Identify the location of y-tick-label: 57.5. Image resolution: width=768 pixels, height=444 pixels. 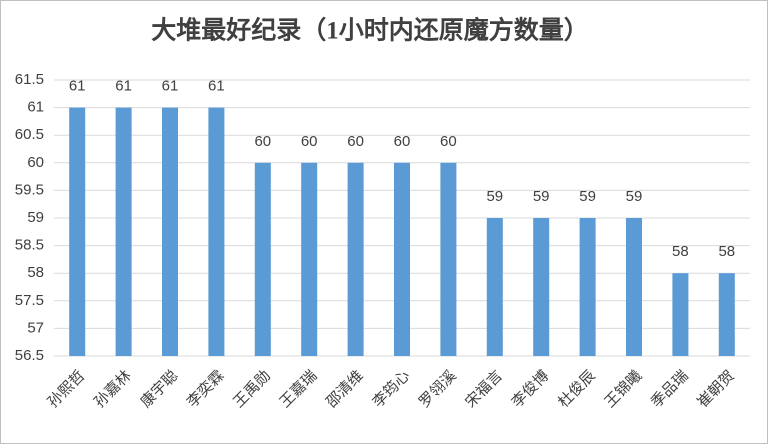
(29, 300).